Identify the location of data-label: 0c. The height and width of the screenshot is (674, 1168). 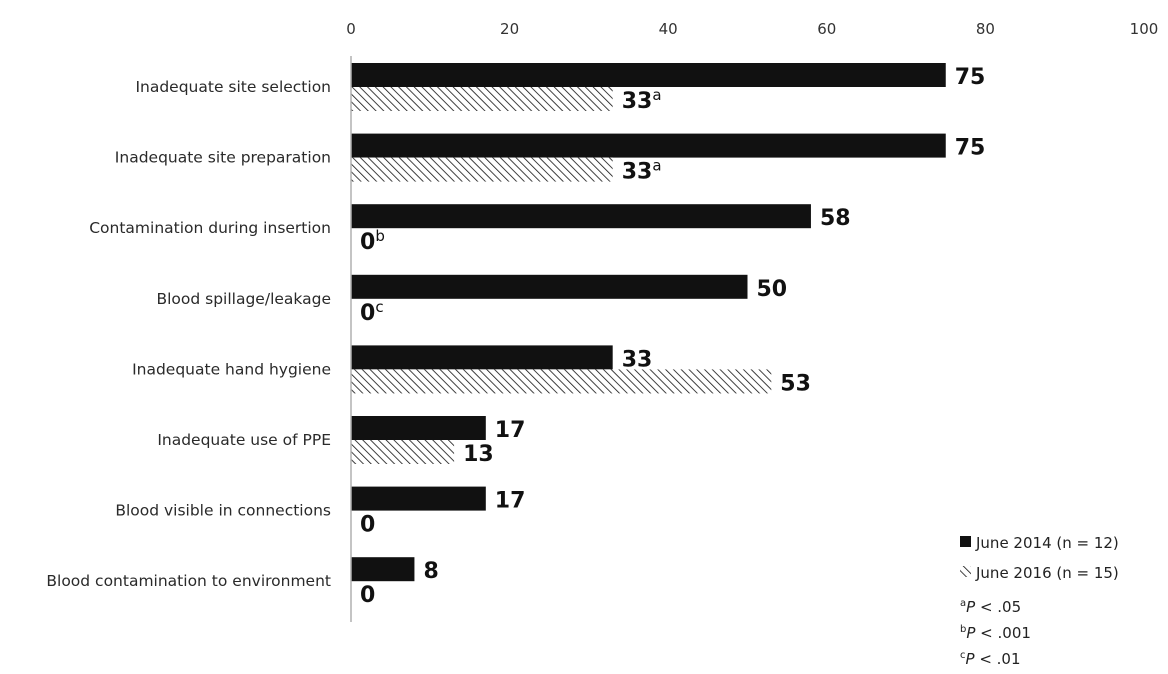
(372, 312).